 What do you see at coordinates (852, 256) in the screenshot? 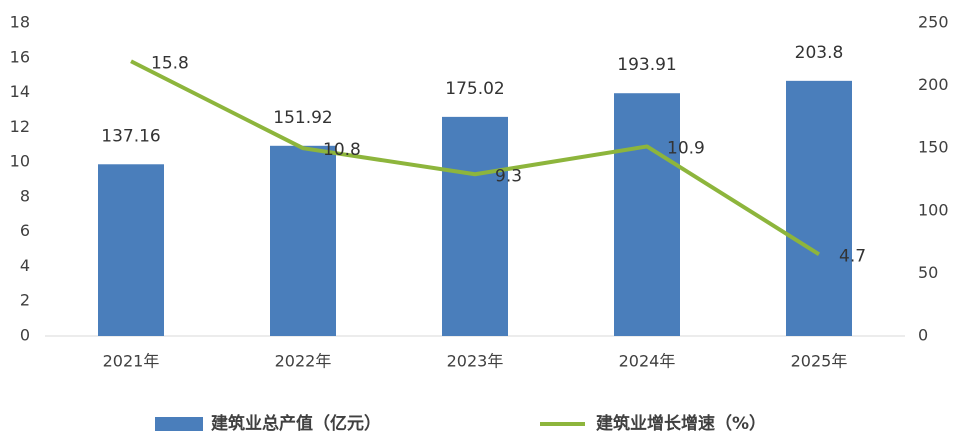
I see `data-label: 4.7` at bounding box center [852, 256].